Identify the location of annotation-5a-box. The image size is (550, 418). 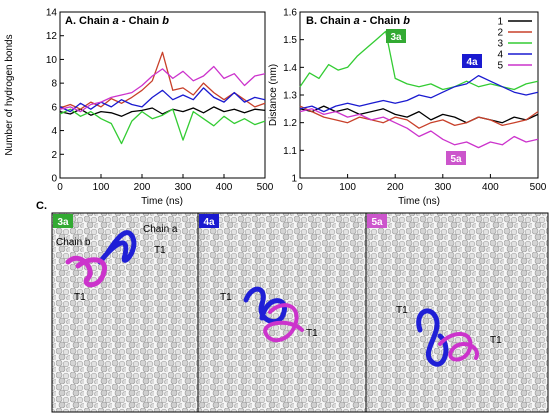
(456, 158).